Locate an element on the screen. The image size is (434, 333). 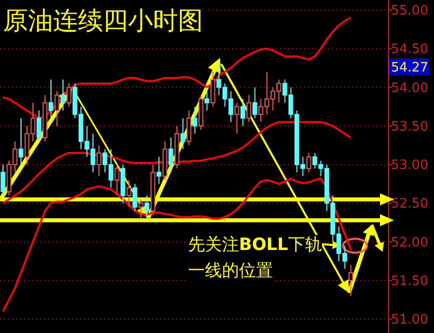
y-tick-label: 53.00 is located at coordinates (409, 166).